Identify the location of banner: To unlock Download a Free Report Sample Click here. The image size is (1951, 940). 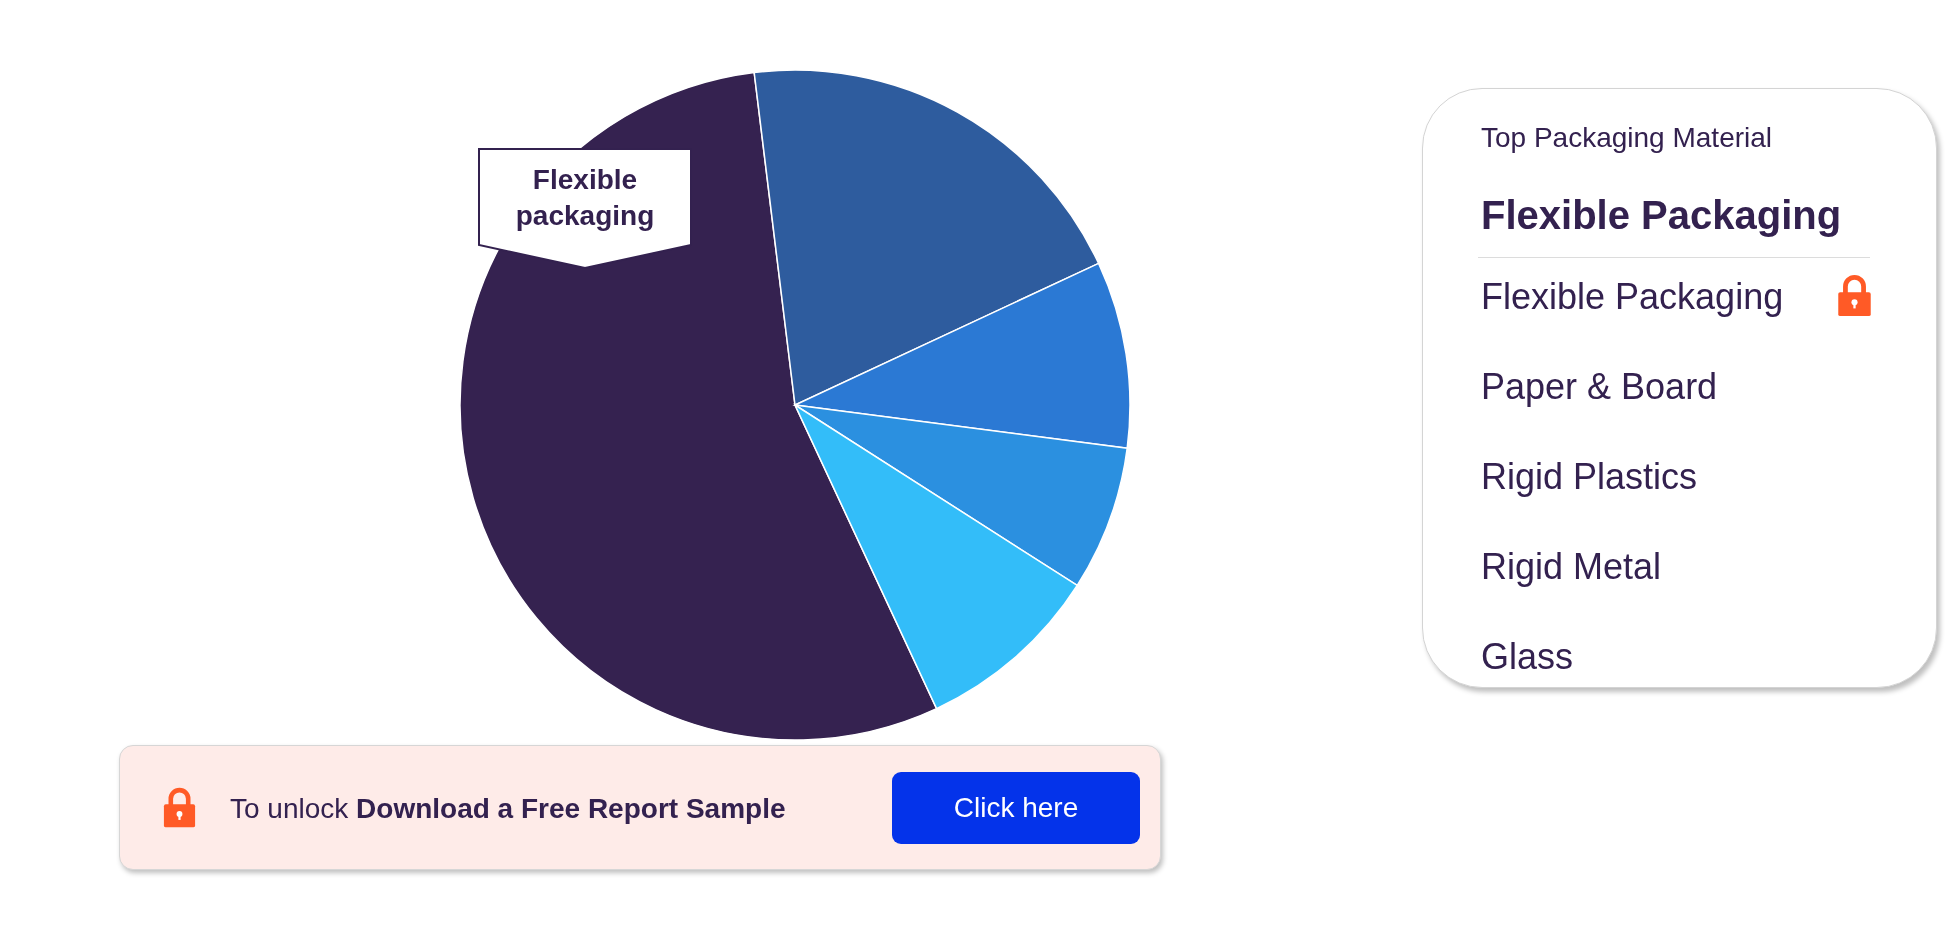
(640, 807).